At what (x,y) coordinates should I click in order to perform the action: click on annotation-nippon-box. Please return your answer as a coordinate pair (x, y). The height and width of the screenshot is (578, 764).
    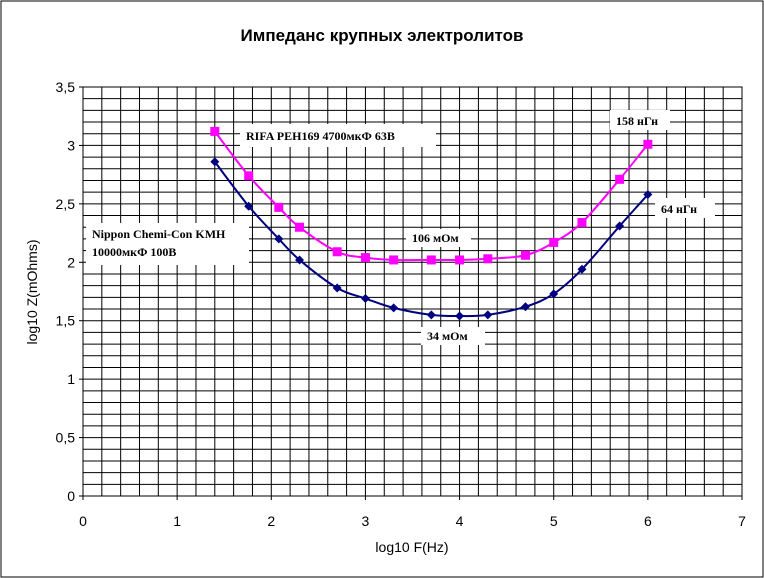
    Looking at the image, I should click on (167, 244).